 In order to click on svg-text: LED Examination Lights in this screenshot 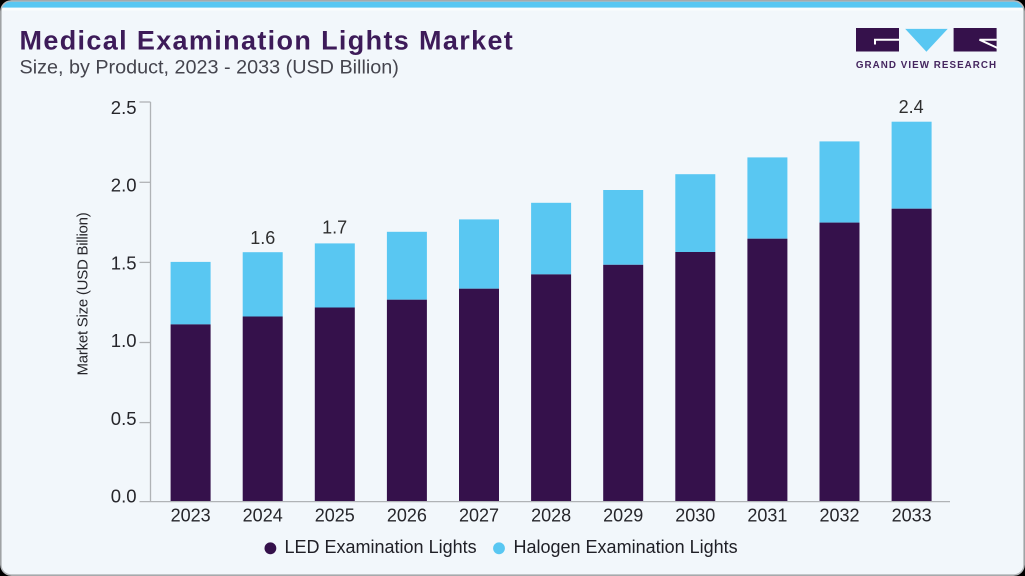, I will do `click(381, 547)`.